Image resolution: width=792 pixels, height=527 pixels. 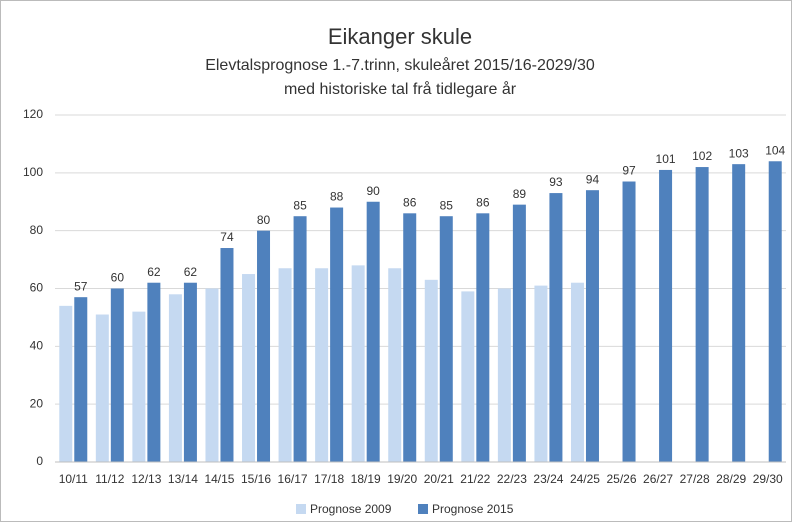 What do you see at coordinates (556, 182) in the screenshot?
I see `data-label: 93` at bounding box center [556, 182].